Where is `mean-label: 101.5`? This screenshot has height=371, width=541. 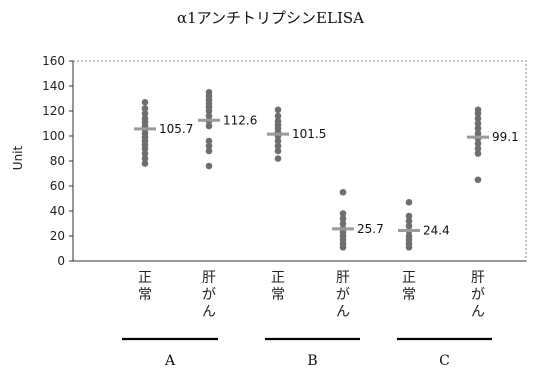
mean-label: 101.5 is located at coordinates (309, 134).